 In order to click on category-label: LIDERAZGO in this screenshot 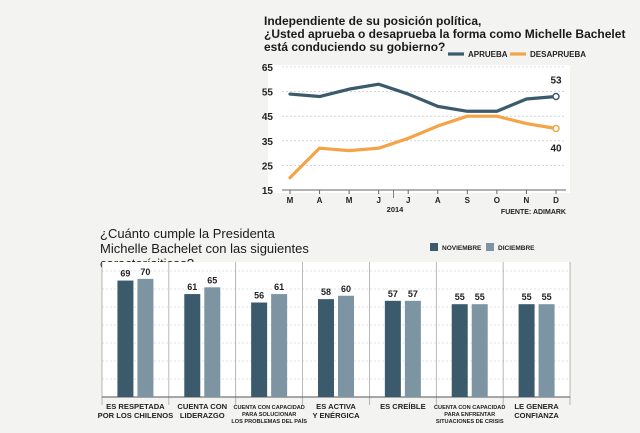, I will do `click(202, 415)`.